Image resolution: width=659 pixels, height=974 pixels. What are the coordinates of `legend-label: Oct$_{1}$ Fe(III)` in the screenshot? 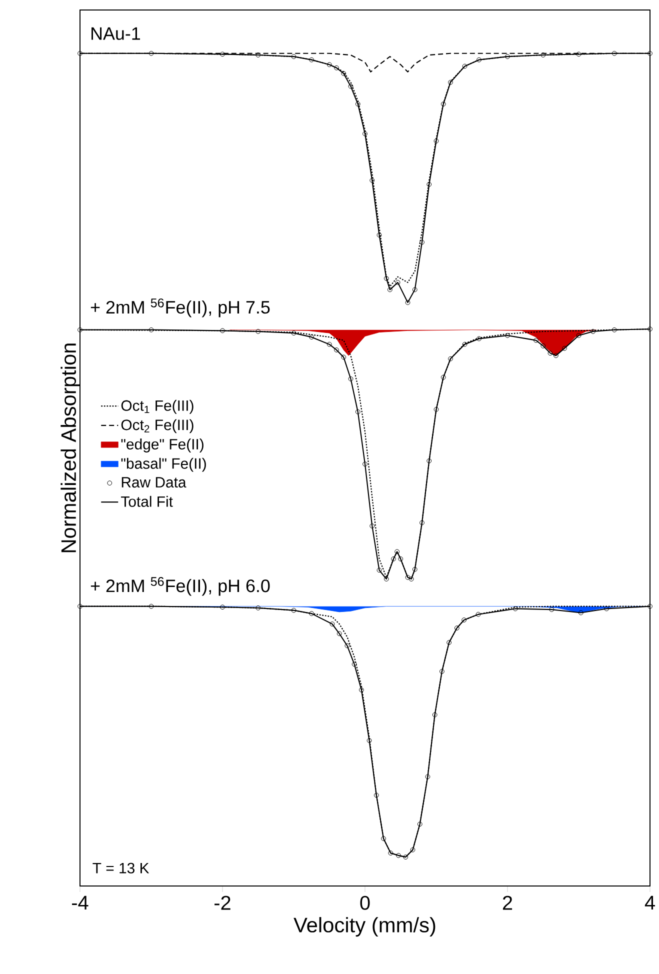 It's located at (157, 407).